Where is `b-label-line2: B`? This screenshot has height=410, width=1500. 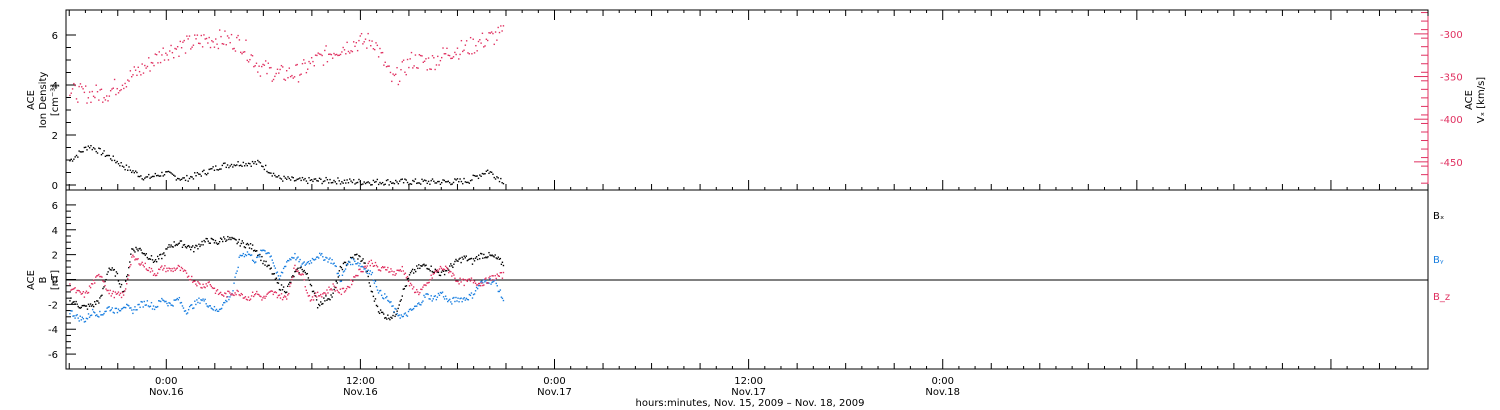
b-label-line2: B is located at coordinates (43, 279).